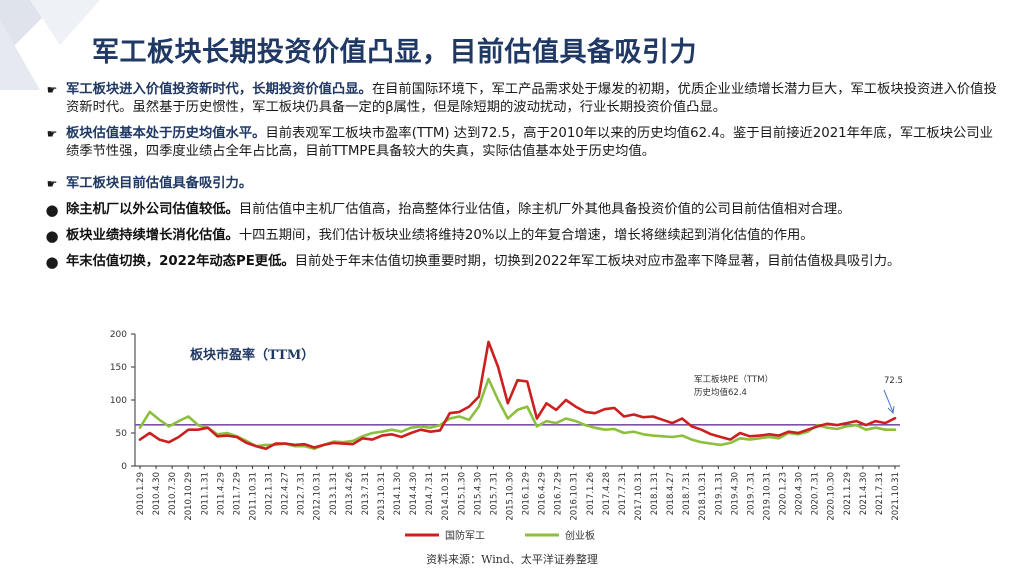 The image size is (1024, 576). I want to click on x-tick-label: 2010.10.29, so click(189, 496).